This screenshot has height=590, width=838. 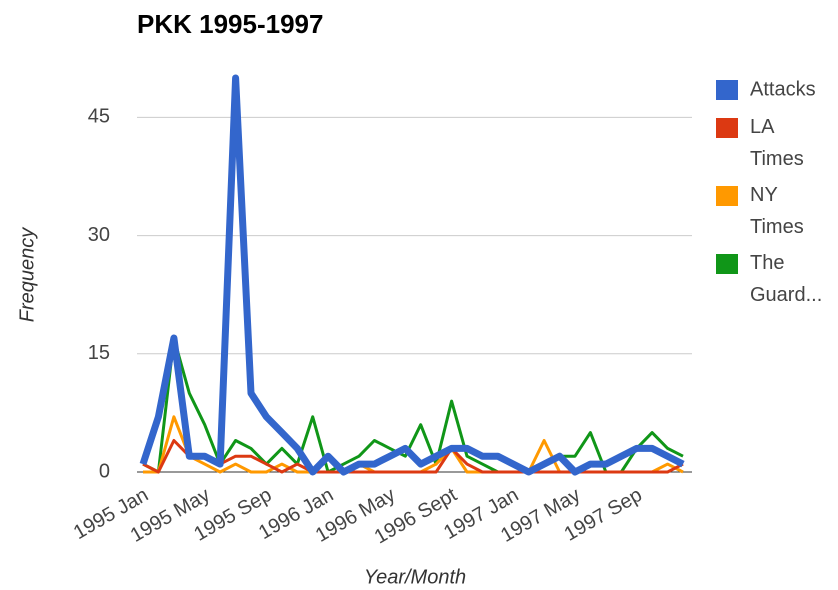 I want to click on y-tick-label: 45, so click(x=99, y=117).